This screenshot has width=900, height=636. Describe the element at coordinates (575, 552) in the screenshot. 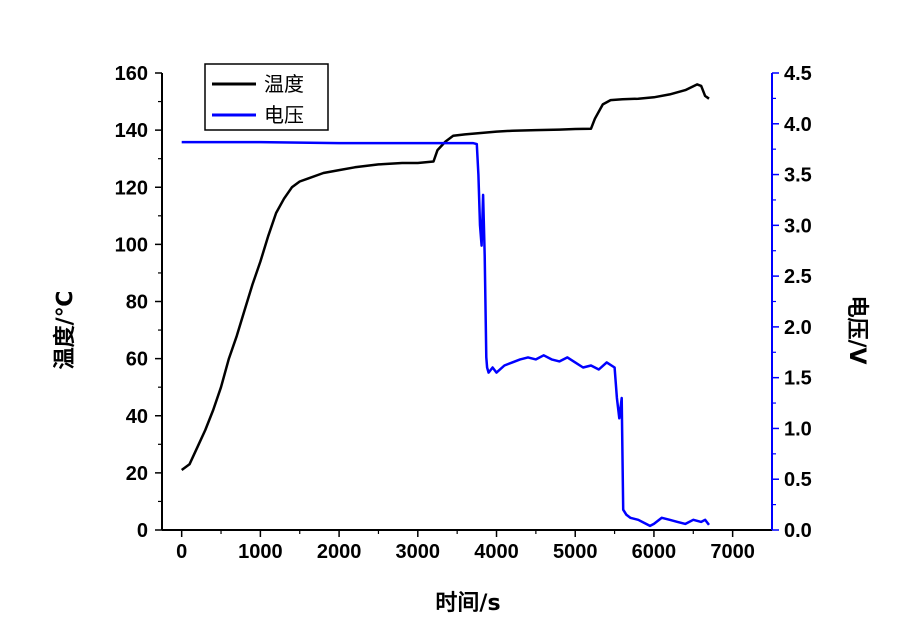

I see `x-tick-label: 5000` at that location.